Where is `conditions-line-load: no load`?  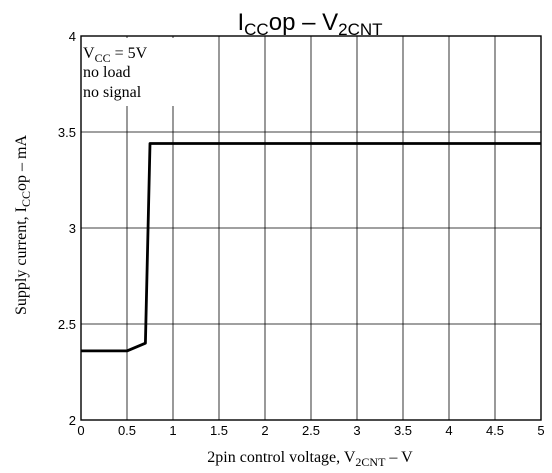 conditions-line-load: no load is located at coordinates (107, 72).